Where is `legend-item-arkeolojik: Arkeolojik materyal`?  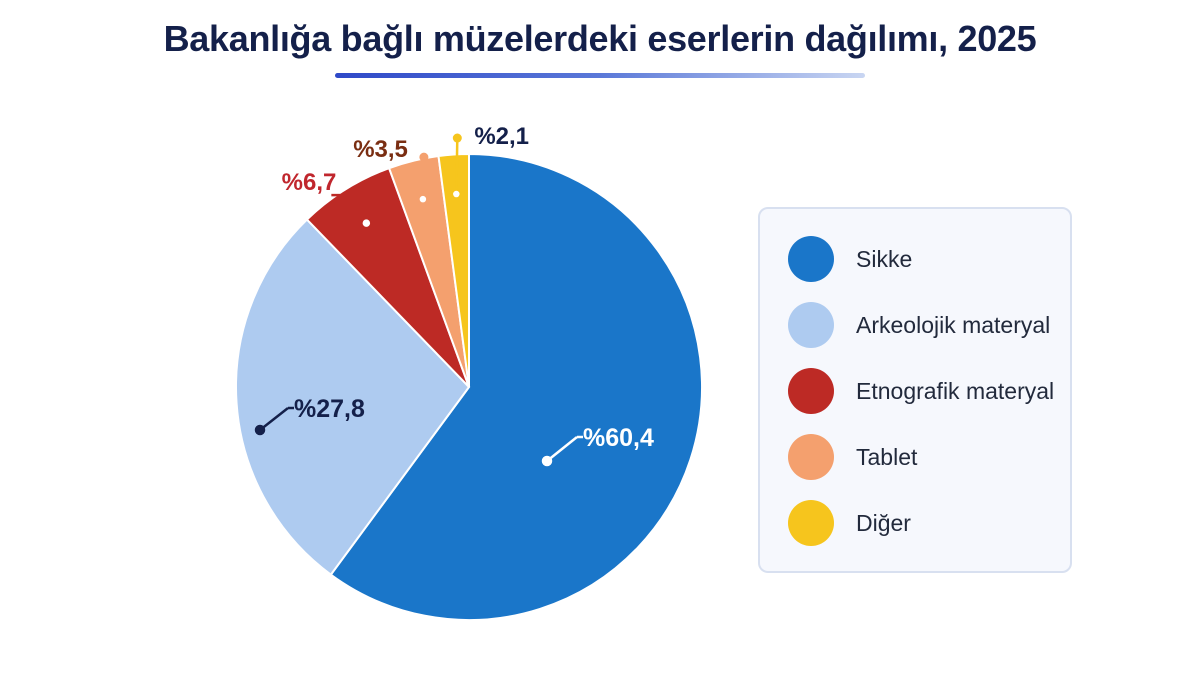 legend-item-arkeolojik: Arkeolojik materyal is located at coordinates (919, 325).